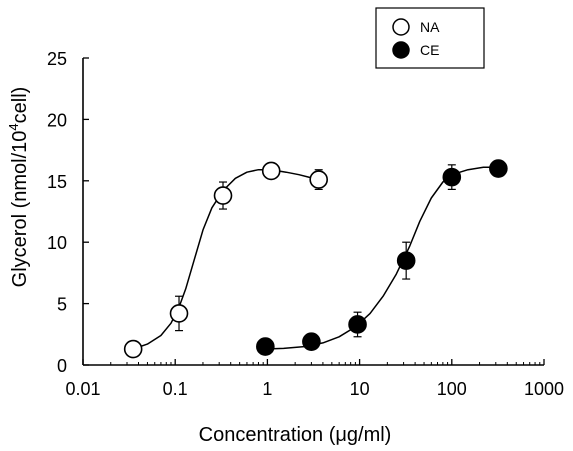 The width and height of the screenshot is (573, 451). Describe the element at coordinates (20, 105) in the screenshot. I see `y-axis-label-tail: cell)` at that location.